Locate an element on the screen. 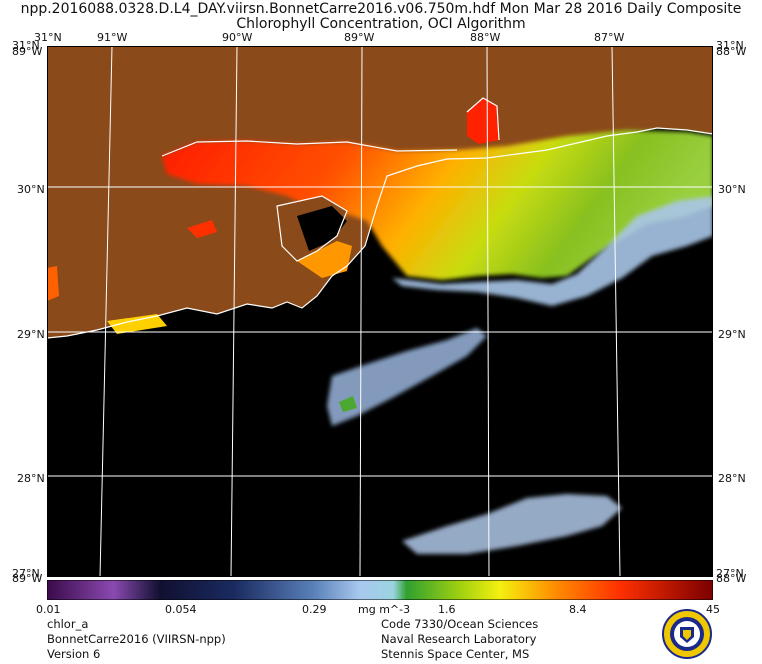 The width and height of the screenshot is (762, 664). offshore-band is located at coordinates (552, 251).